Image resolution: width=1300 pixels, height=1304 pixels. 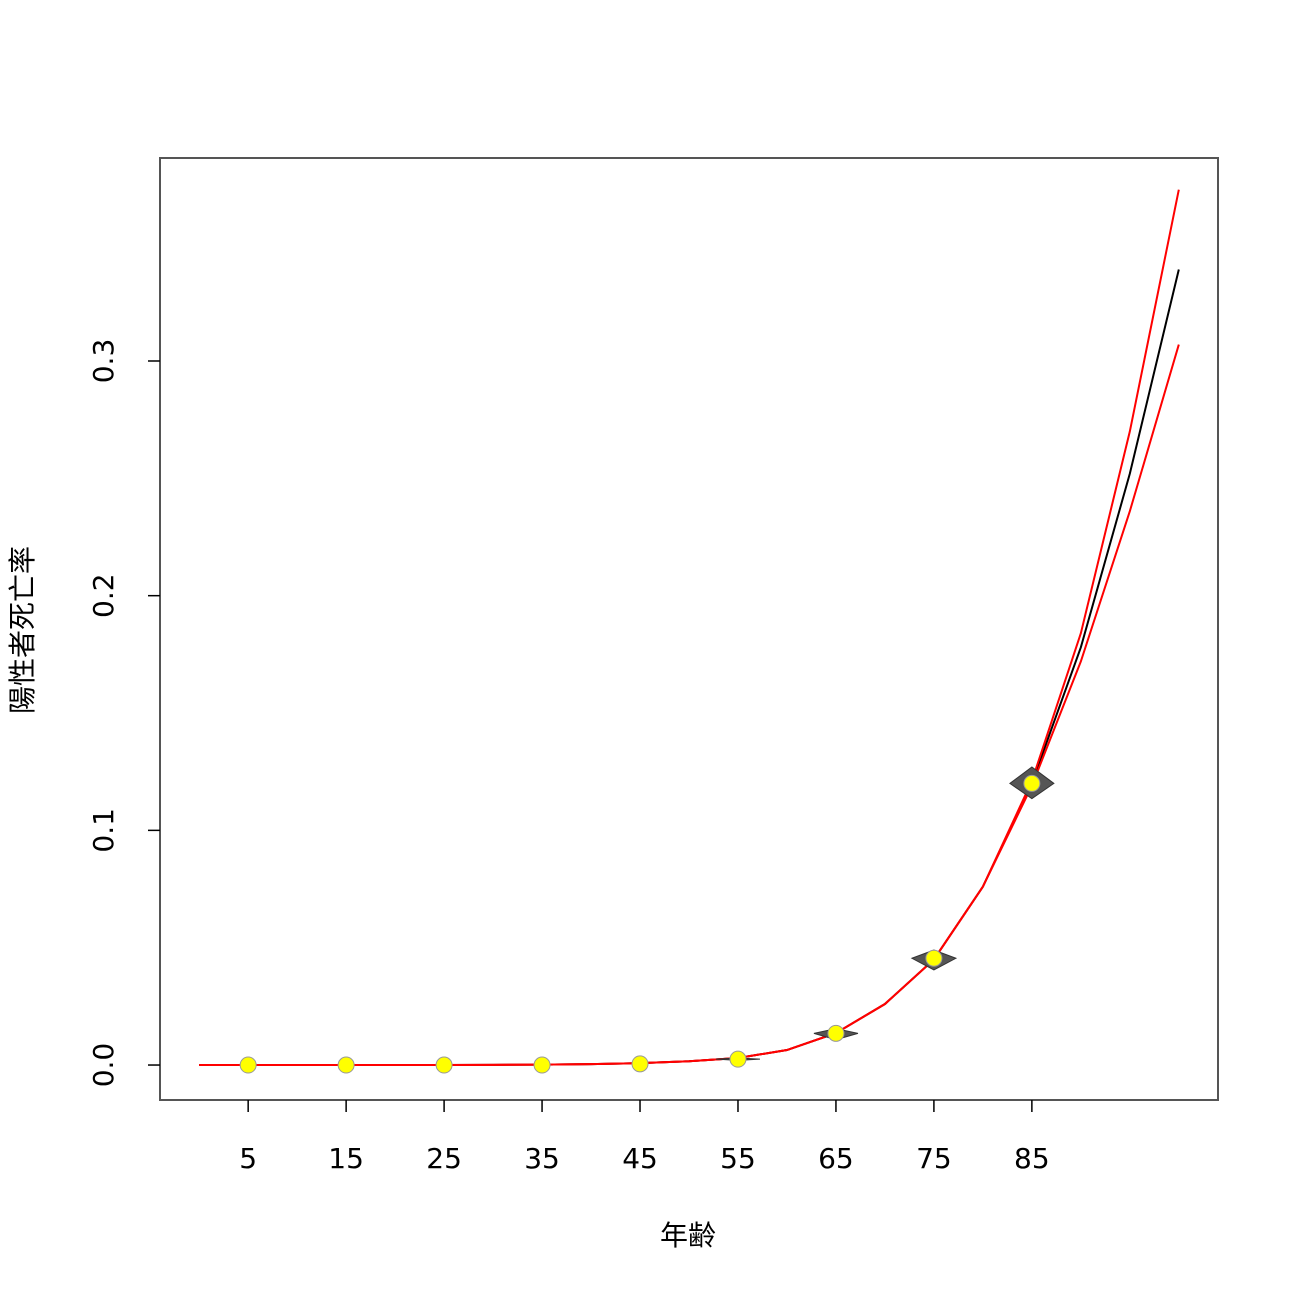 What do you see at coordinates (346, 1158) in the screenshot?
I see `x-tick-label: 15` at bounding box center [346, 1158].